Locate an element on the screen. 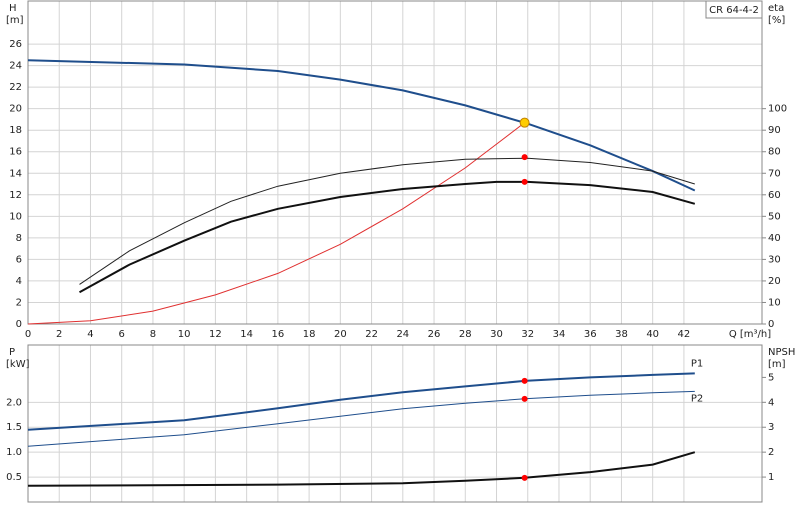 The height and width of the screenshot is (520, 800). y-tick-label: 16 is located at coordinates (15, 152).